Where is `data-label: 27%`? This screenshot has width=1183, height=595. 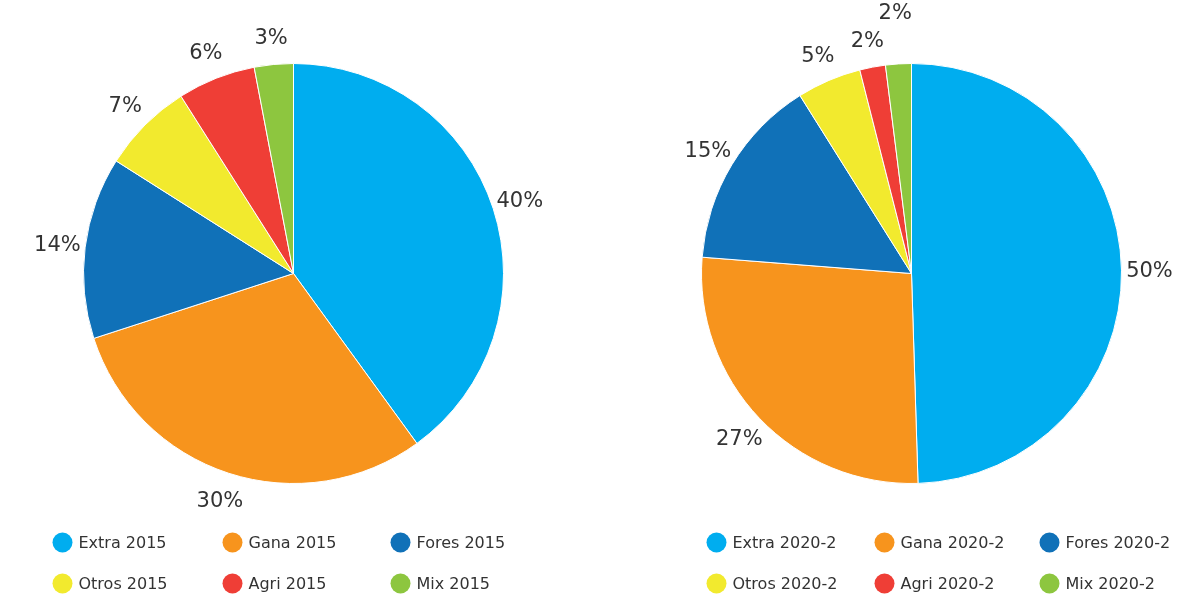
data-label: 27% is located at coordinates (739, 437).